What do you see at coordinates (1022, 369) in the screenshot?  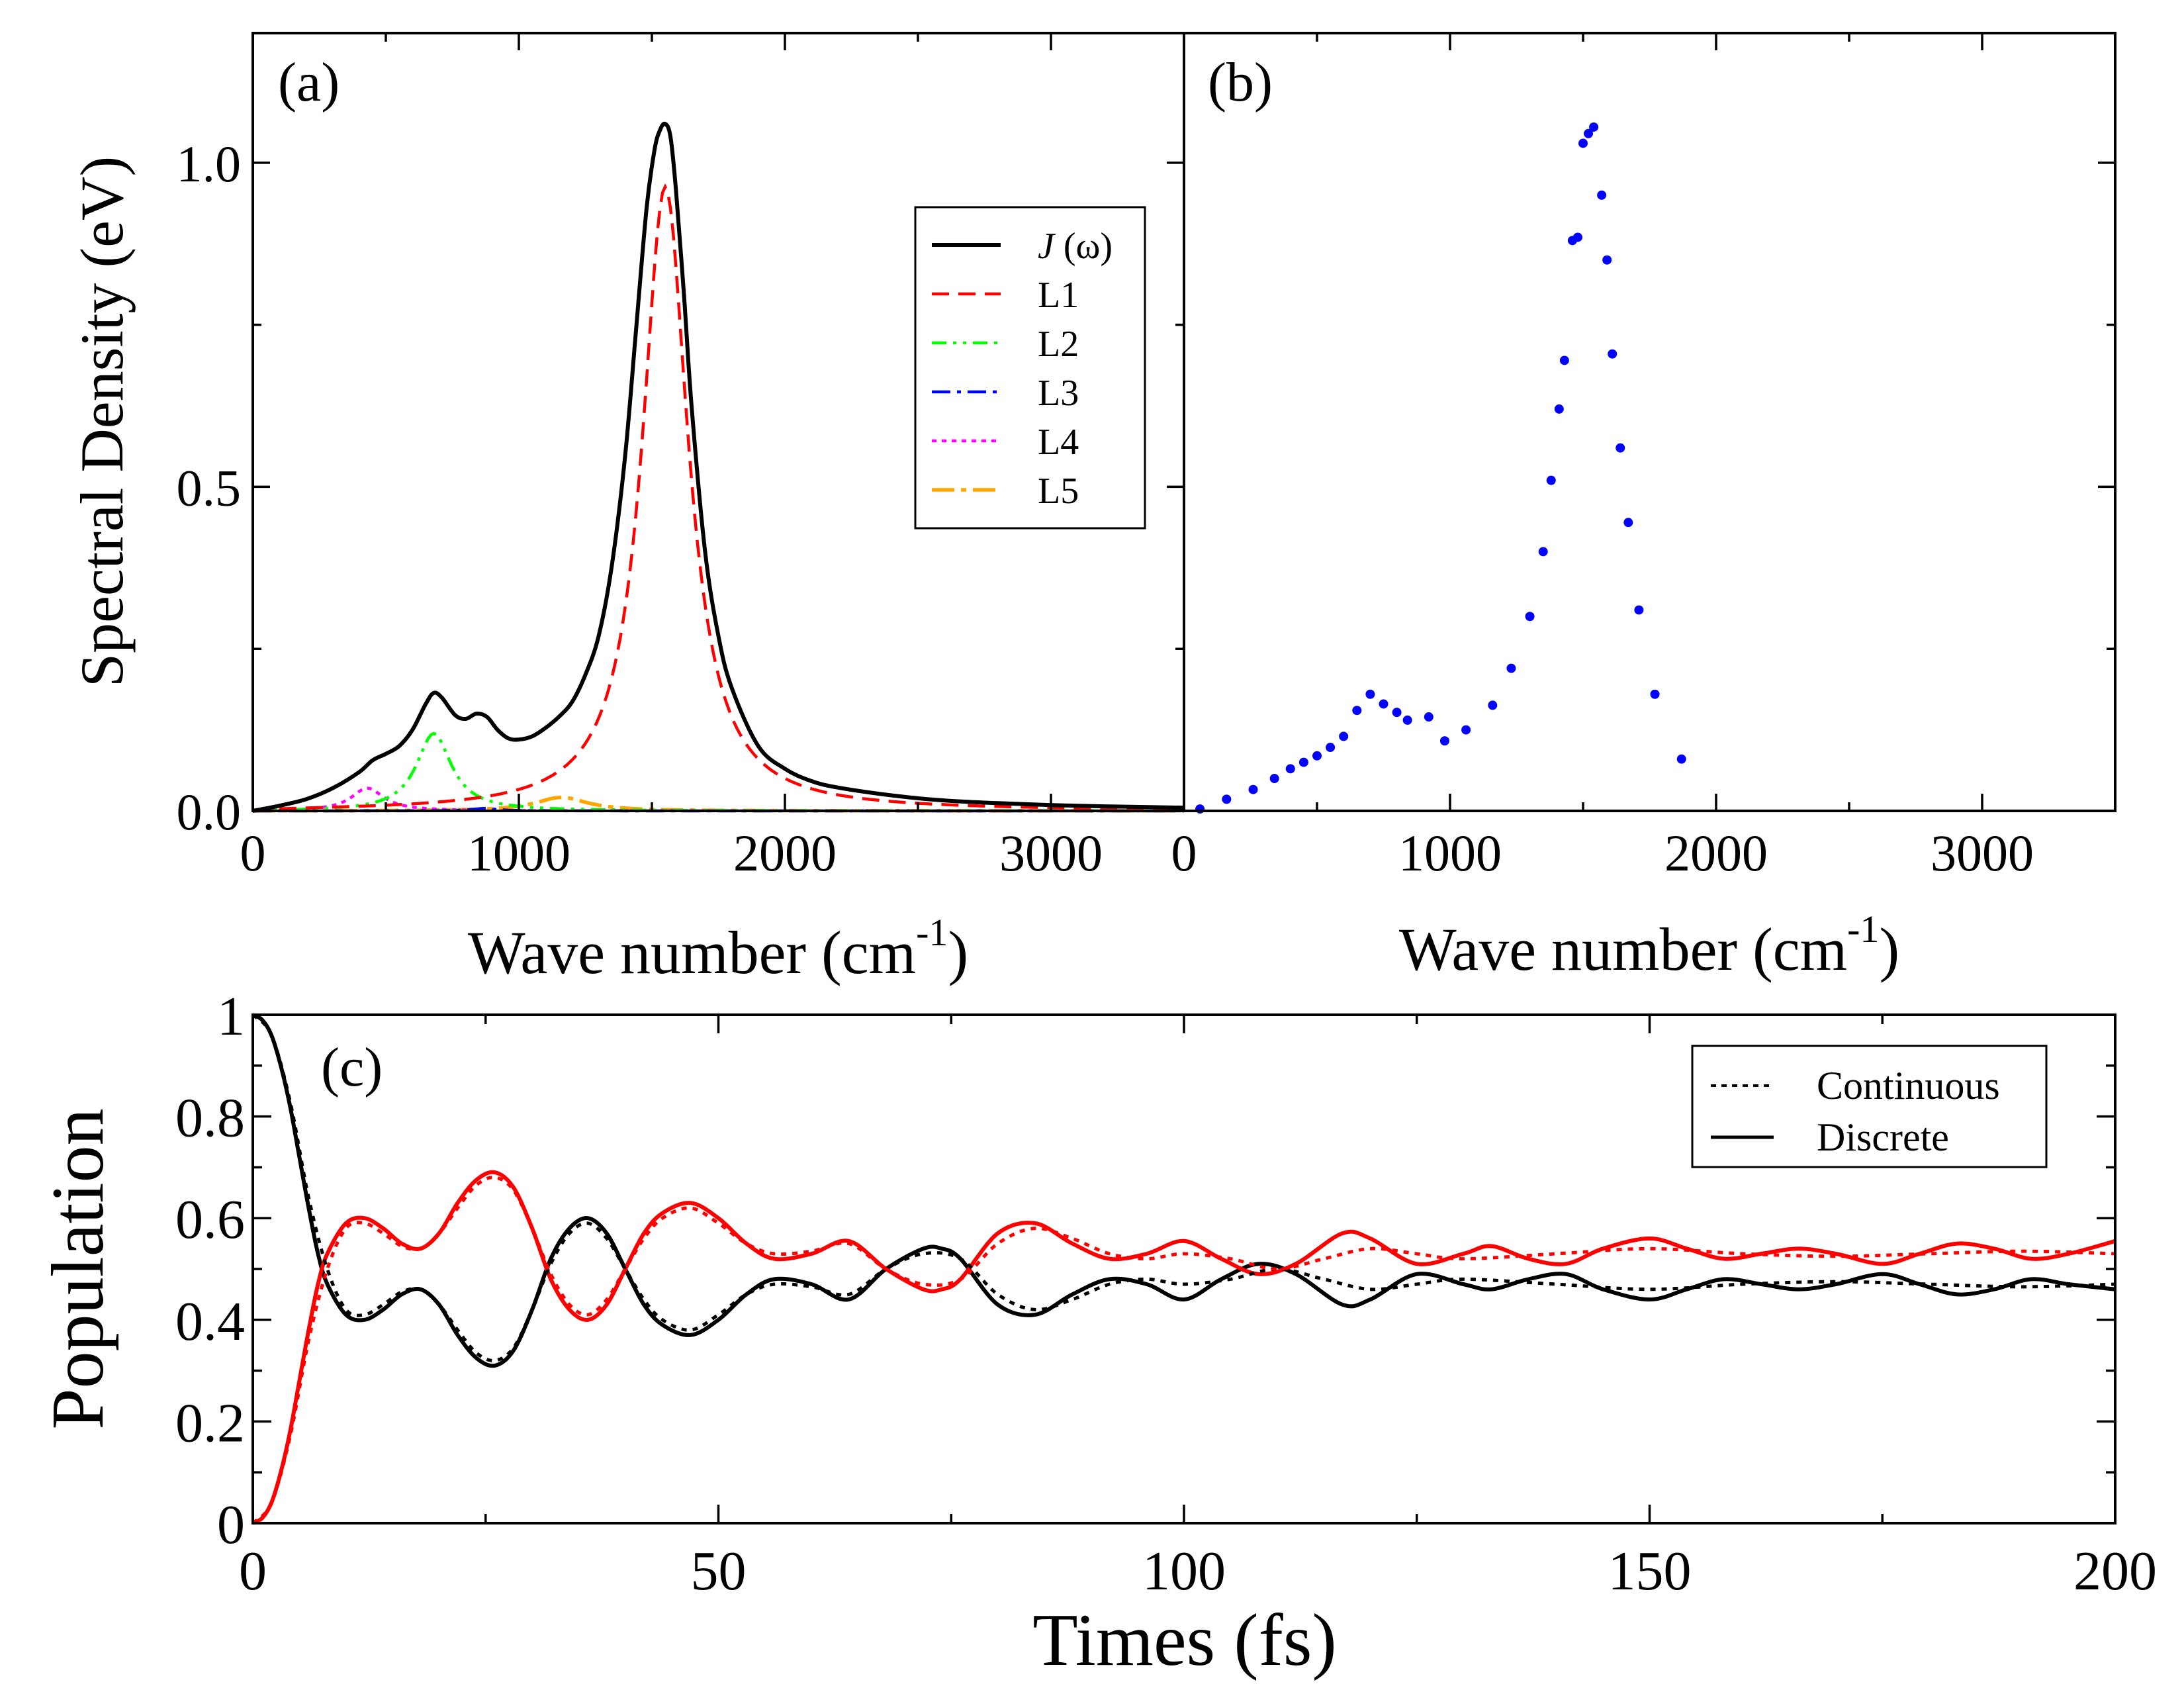 I see `legend-a-items: J (ω) L1 L2 L3 L4 L5` at bounding box center [1022, 369].